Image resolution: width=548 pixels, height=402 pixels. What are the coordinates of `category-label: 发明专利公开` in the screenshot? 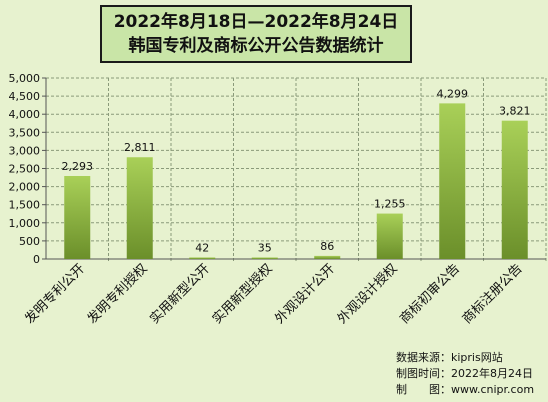 It's located at (55, 294).